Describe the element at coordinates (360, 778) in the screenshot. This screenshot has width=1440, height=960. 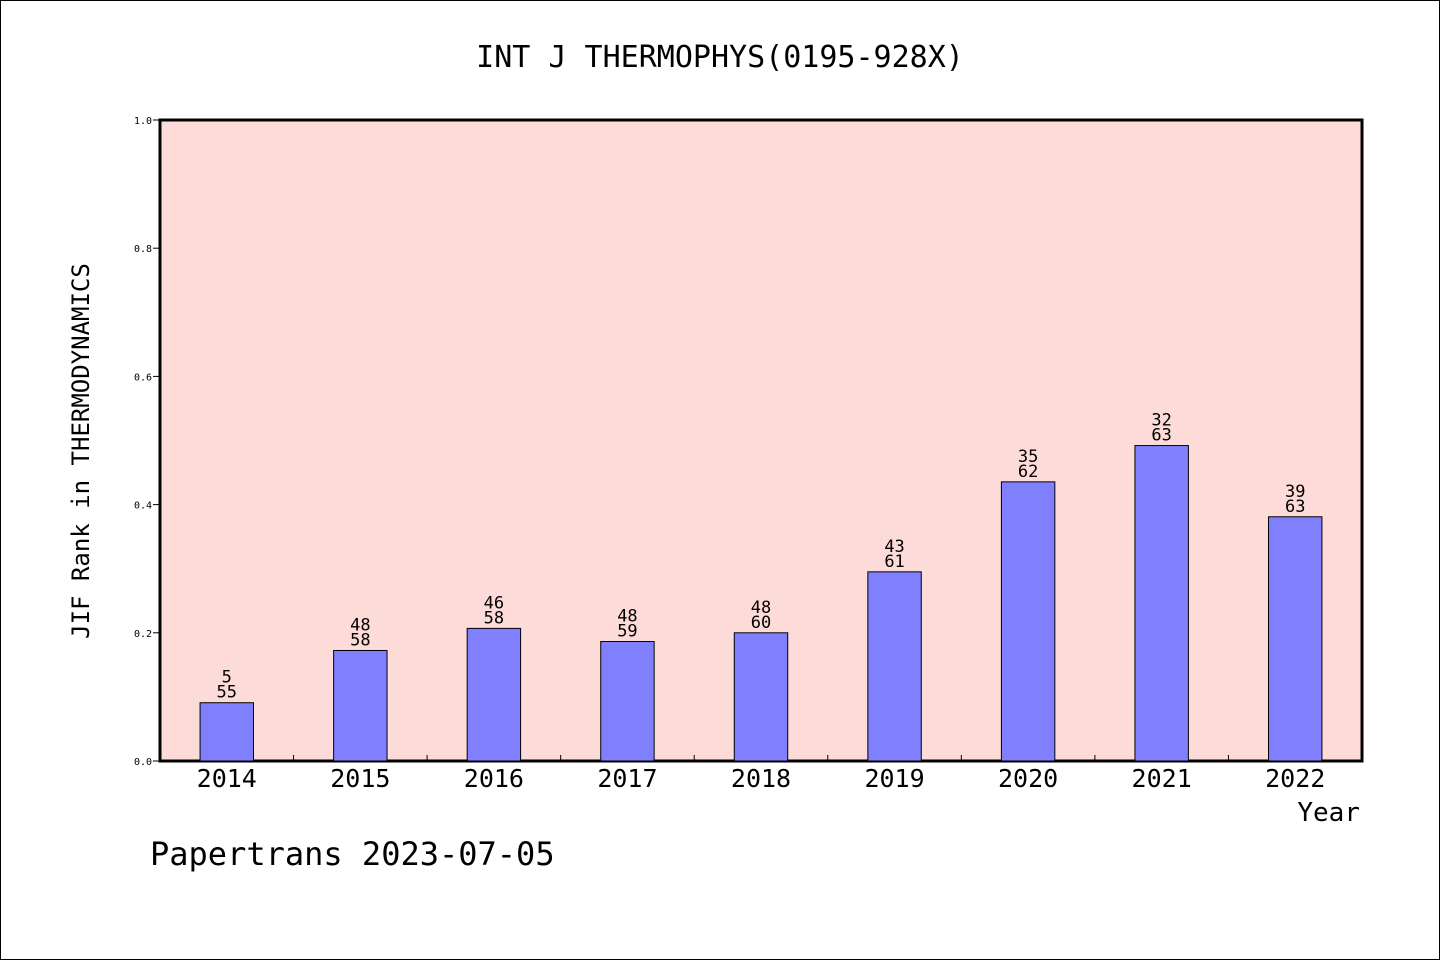
I see `x-tick-label: 2015` at that location.